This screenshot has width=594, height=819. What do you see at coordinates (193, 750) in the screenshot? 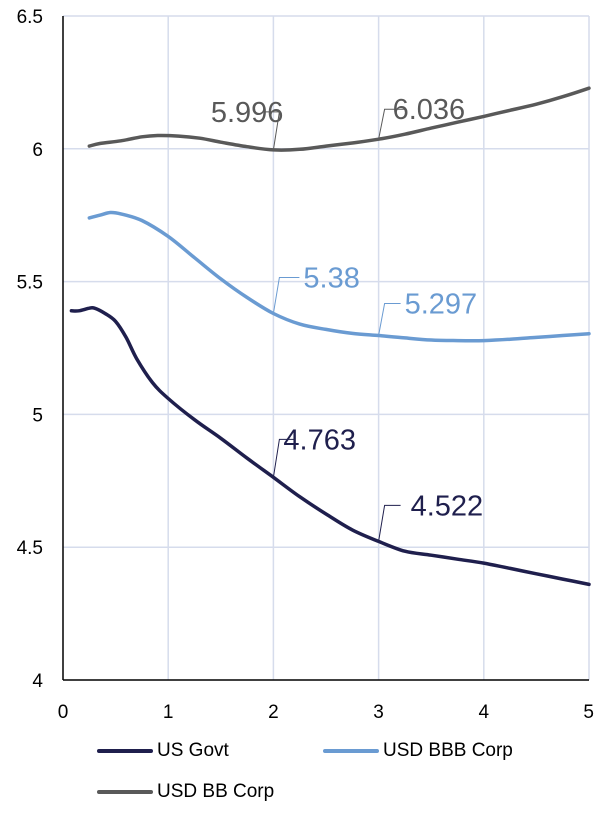
I see `legend-label: US Govt` at bounding box center [193, 750].